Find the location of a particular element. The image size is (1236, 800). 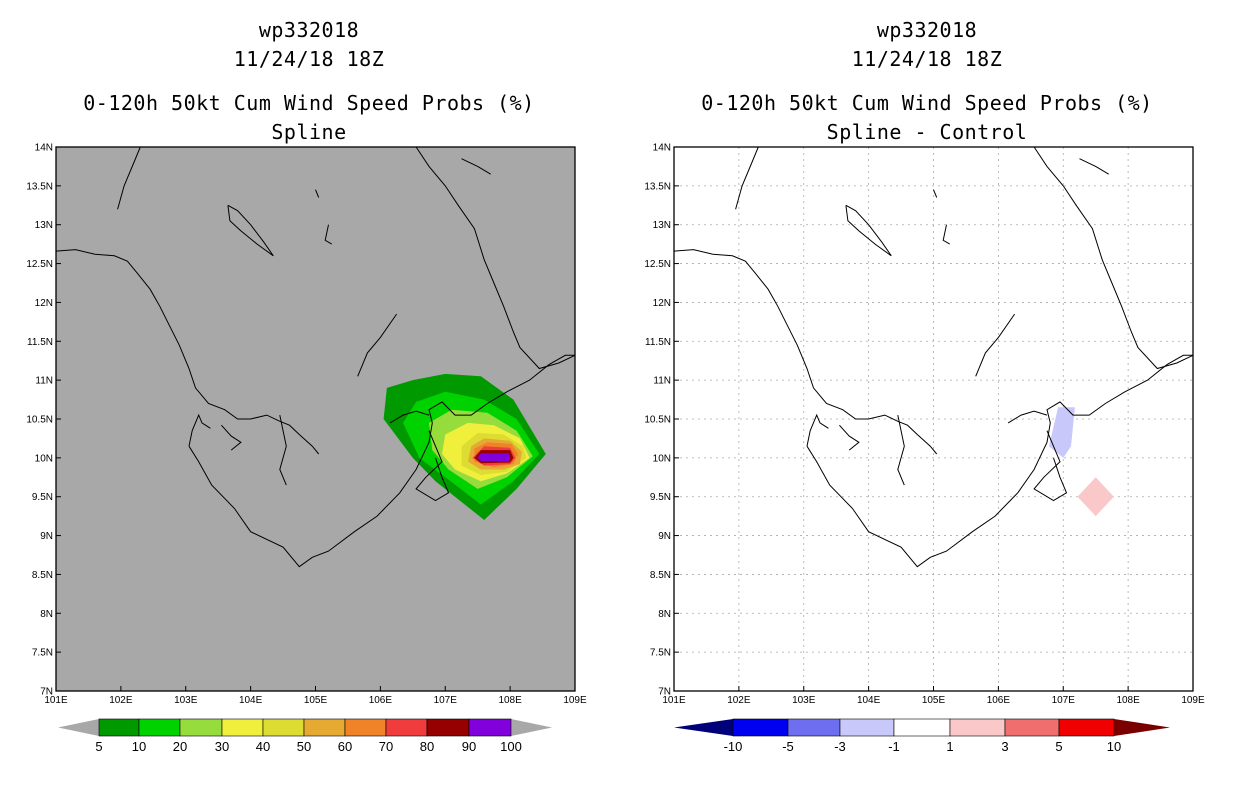

y-tick-label: 11N is located at coordinates (44, 381).